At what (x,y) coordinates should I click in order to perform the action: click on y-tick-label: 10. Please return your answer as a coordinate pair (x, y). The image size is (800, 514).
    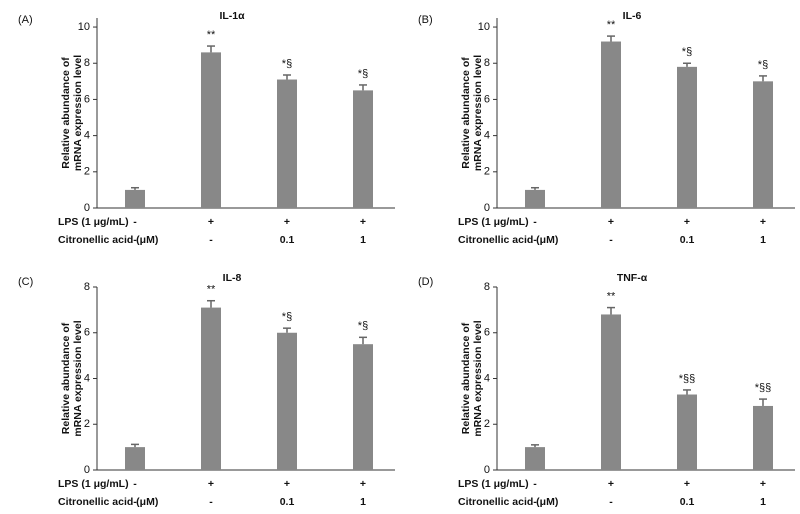
    Looking at the image, I should click on (84, 27).